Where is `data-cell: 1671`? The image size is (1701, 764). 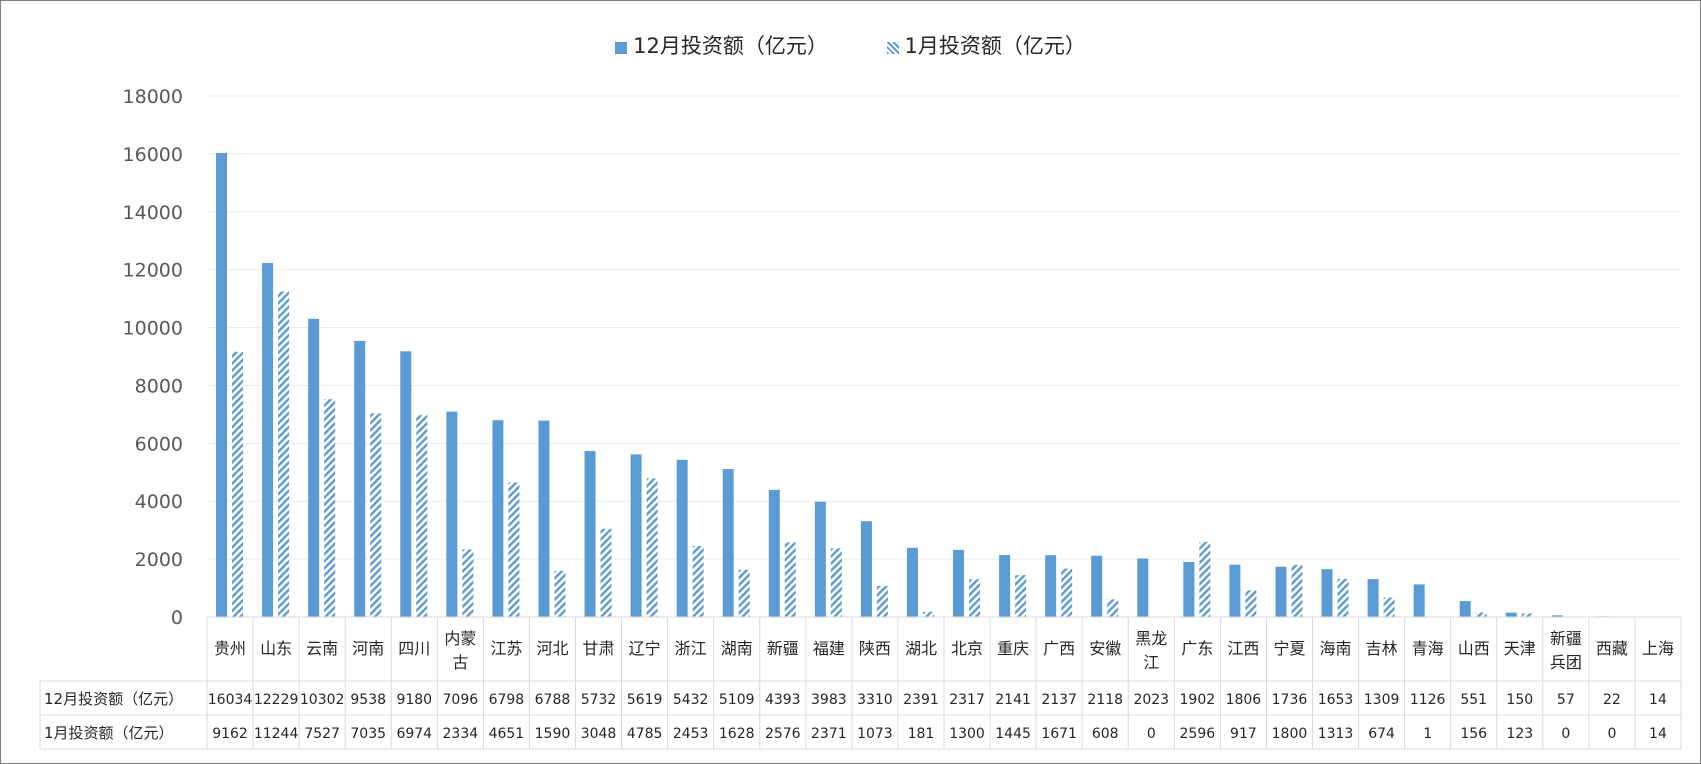
data-cell: 1671 is located at coordinates (1059, 734).